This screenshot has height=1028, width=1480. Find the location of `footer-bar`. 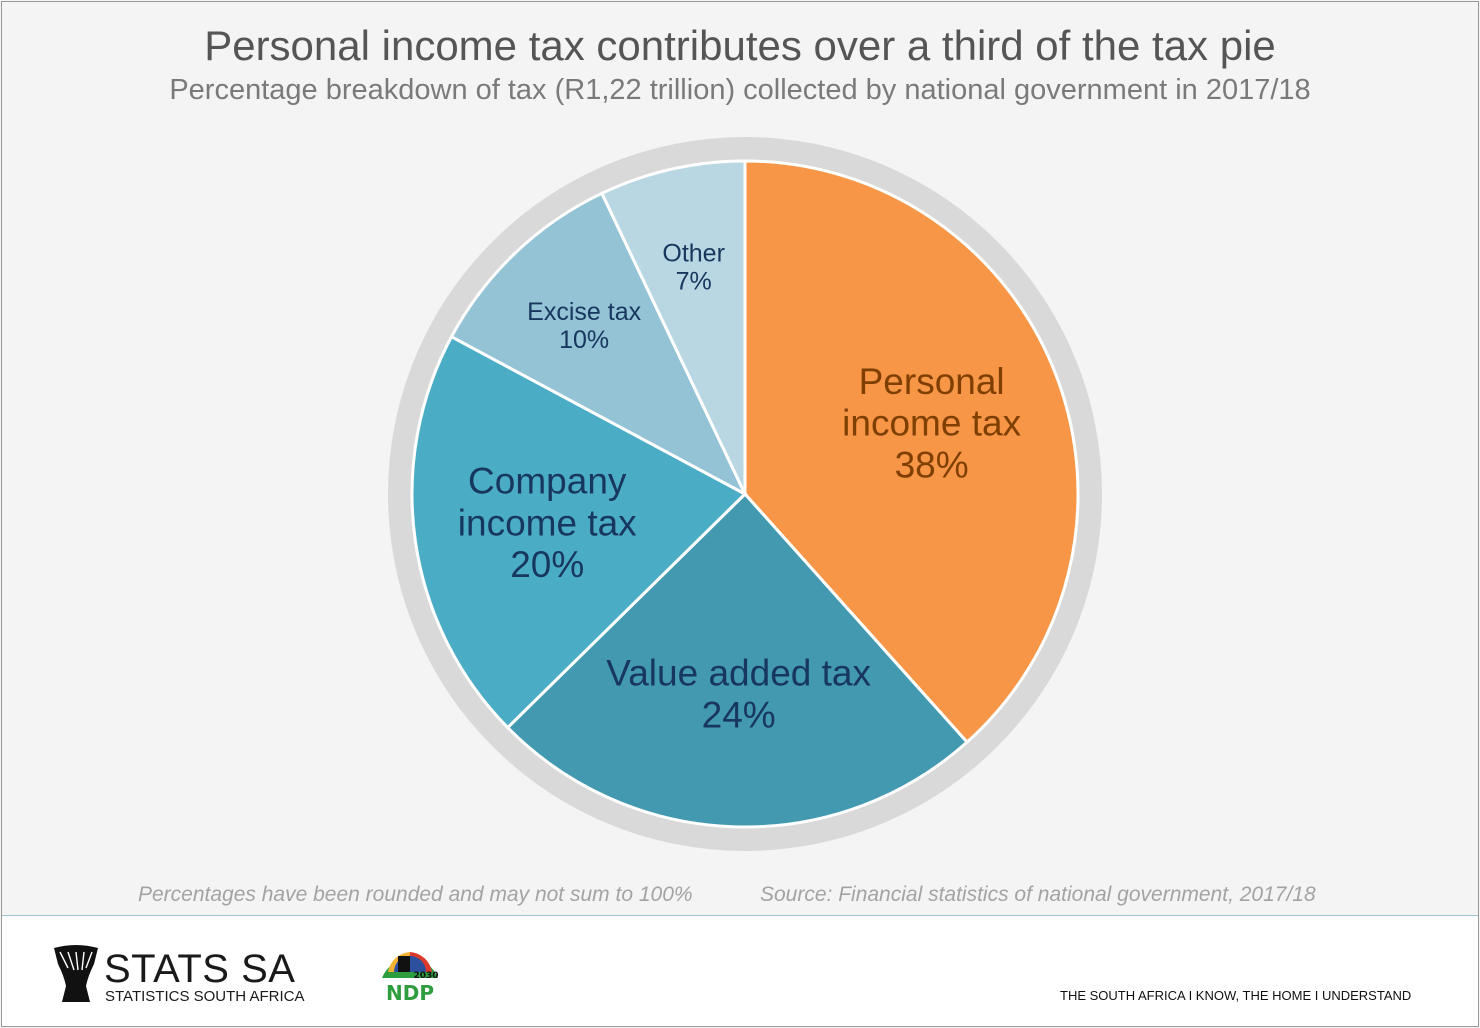

footer-bar is located at coordinates (740, 971).